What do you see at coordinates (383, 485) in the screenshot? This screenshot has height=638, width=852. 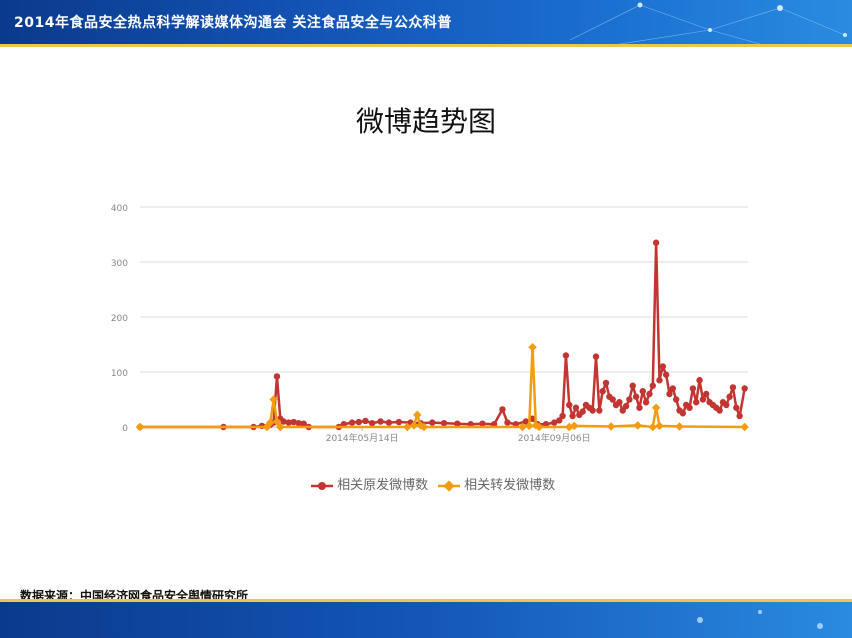 I see `legend-label-original: 相关原发微博数` at bounding box center [383, 485].